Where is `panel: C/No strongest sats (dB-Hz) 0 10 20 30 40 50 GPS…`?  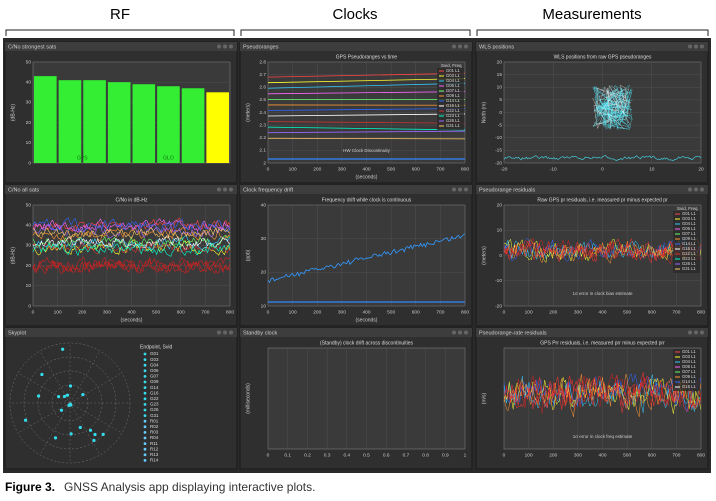
panel: C/No strongest sats (dB-Hz) 0 10 20 30 40 50 GPS… is located at coordinates (121, 112).